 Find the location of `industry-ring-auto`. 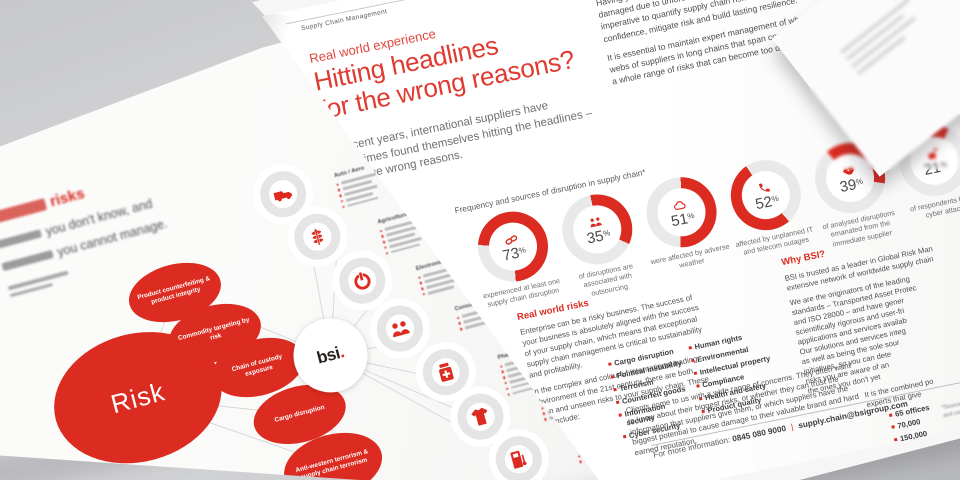

industry-ring-auto is located at coordinates (283, 194).